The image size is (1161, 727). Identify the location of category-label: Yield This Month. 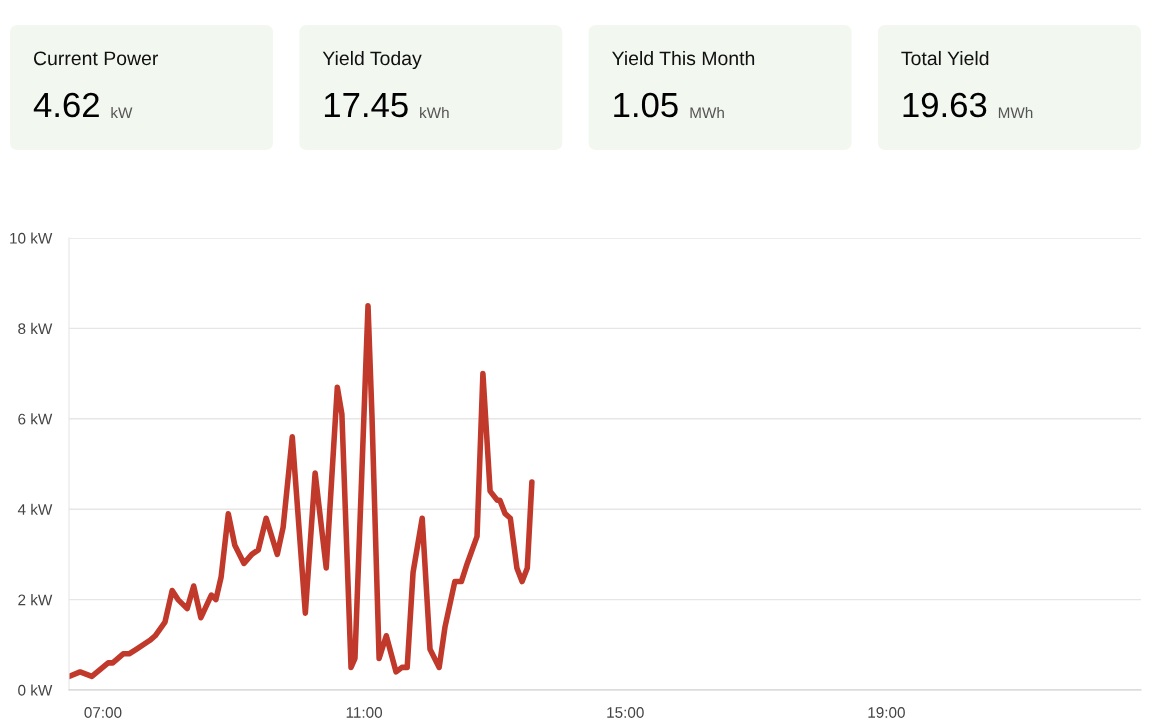
(683, 58).